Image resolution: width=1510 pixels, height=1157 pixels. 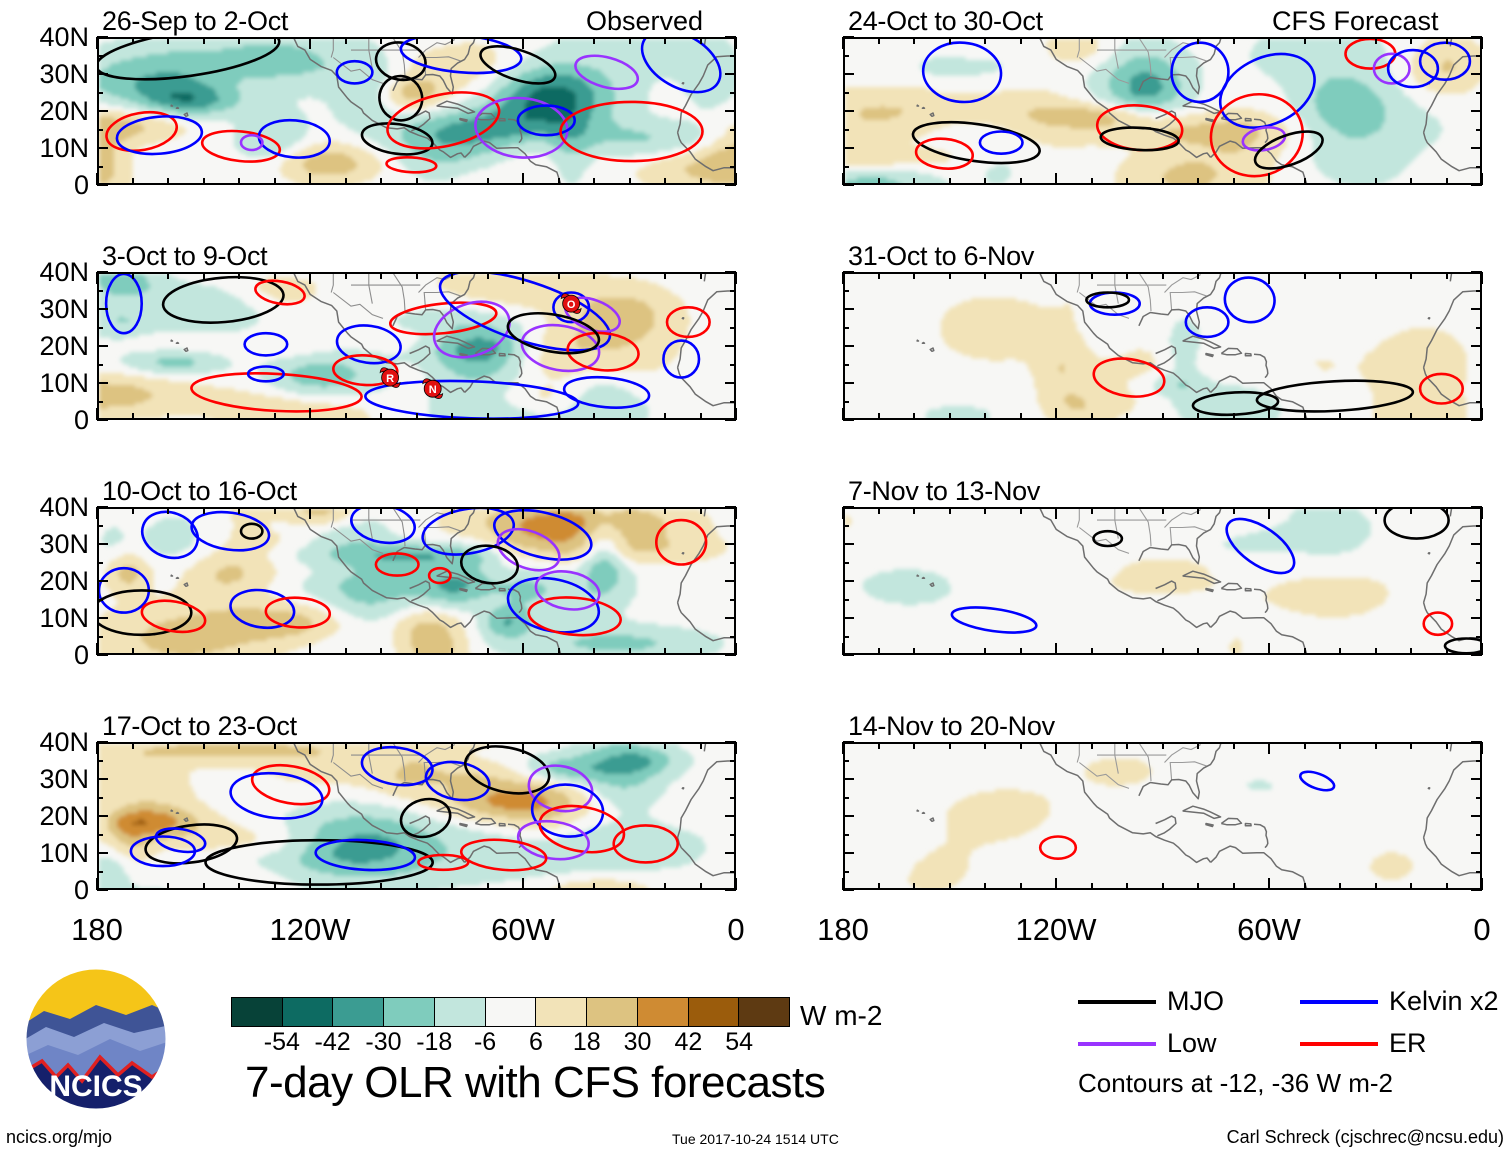 What do you see at coordinates (45, 890) in the screenshot?
I see `y-tick-label: 0` at bounding box center [45, 890].